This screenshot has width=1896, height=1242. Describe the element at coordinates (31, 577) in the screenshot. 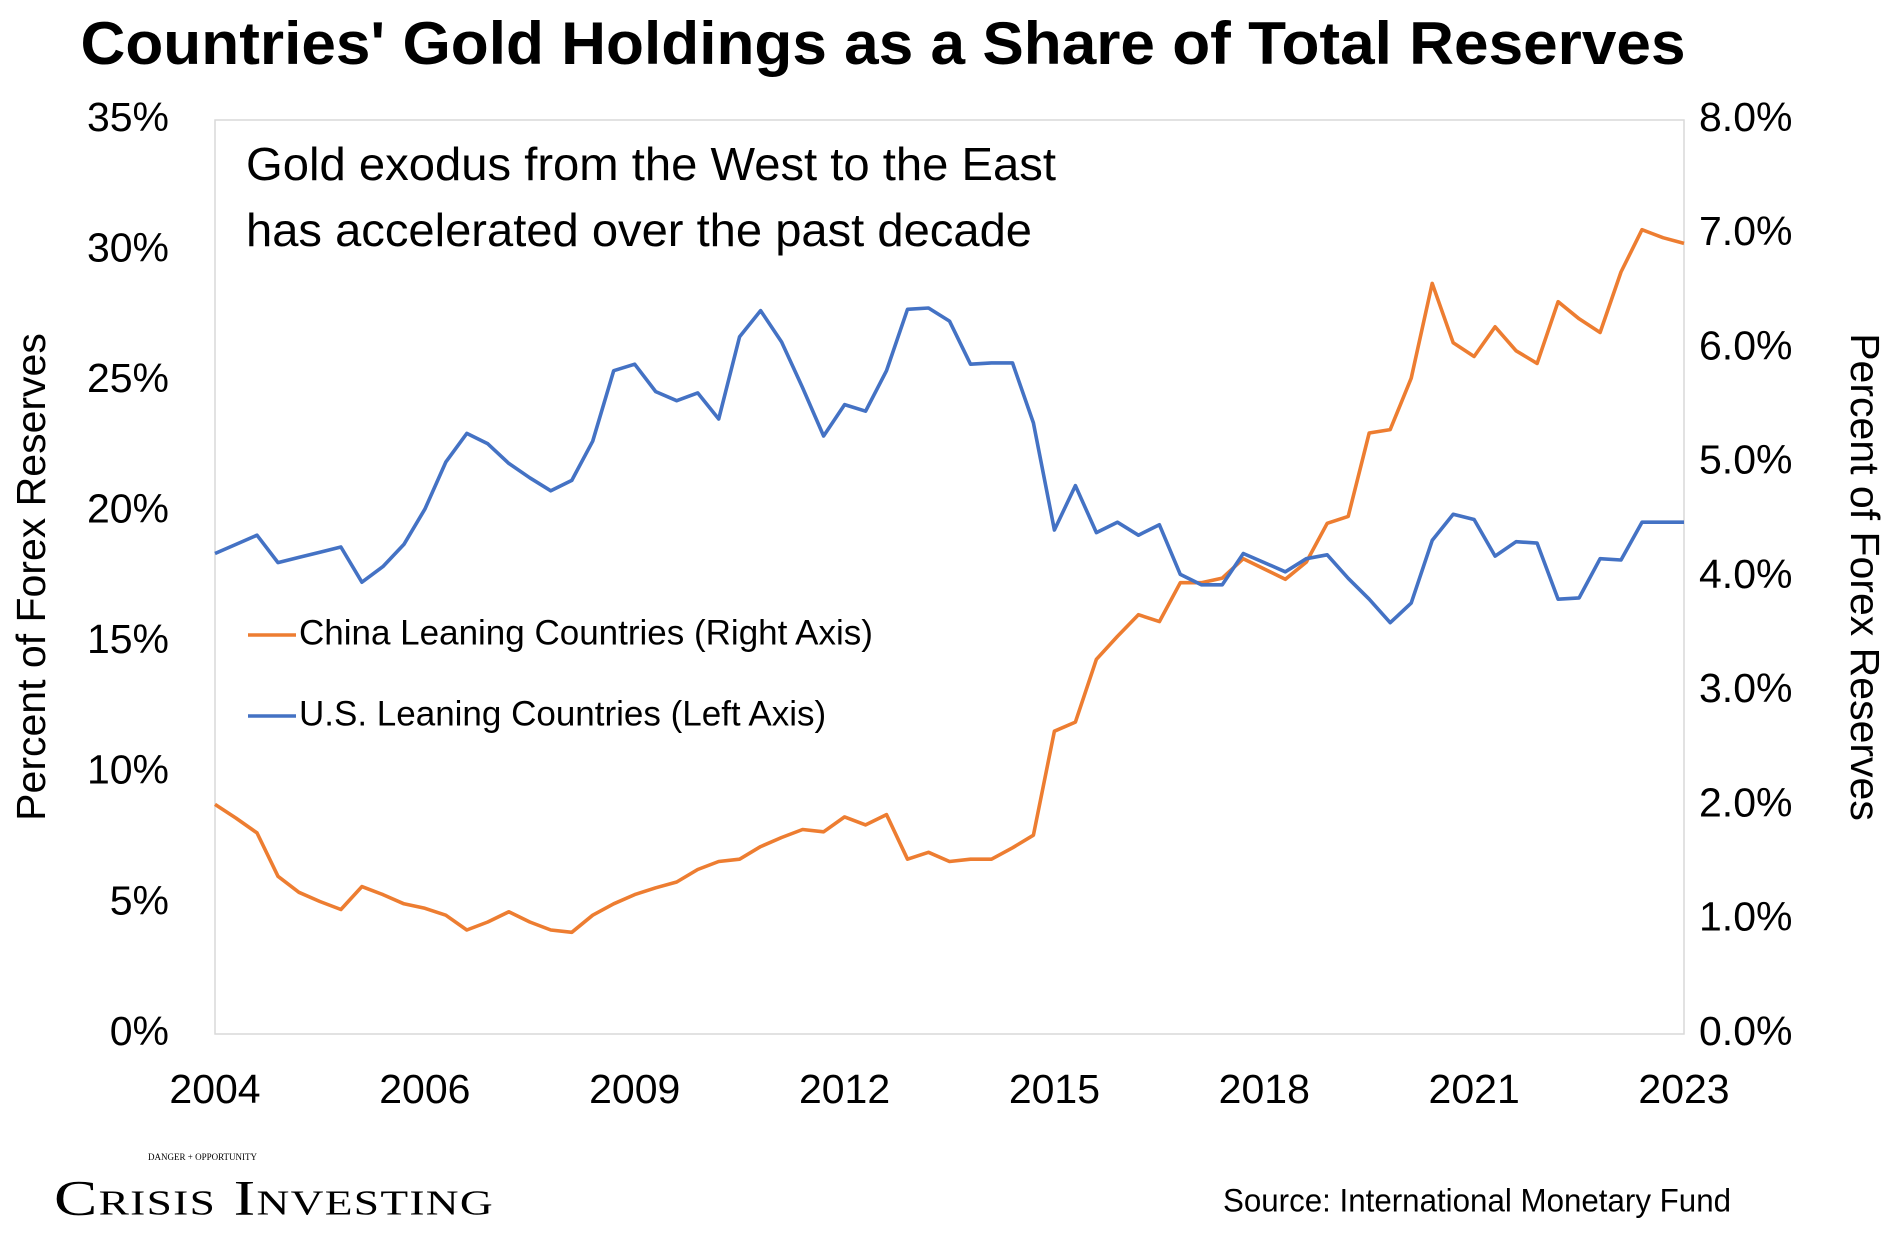

I see `y-axis-title: Percent of Forex Reserves` at that location.